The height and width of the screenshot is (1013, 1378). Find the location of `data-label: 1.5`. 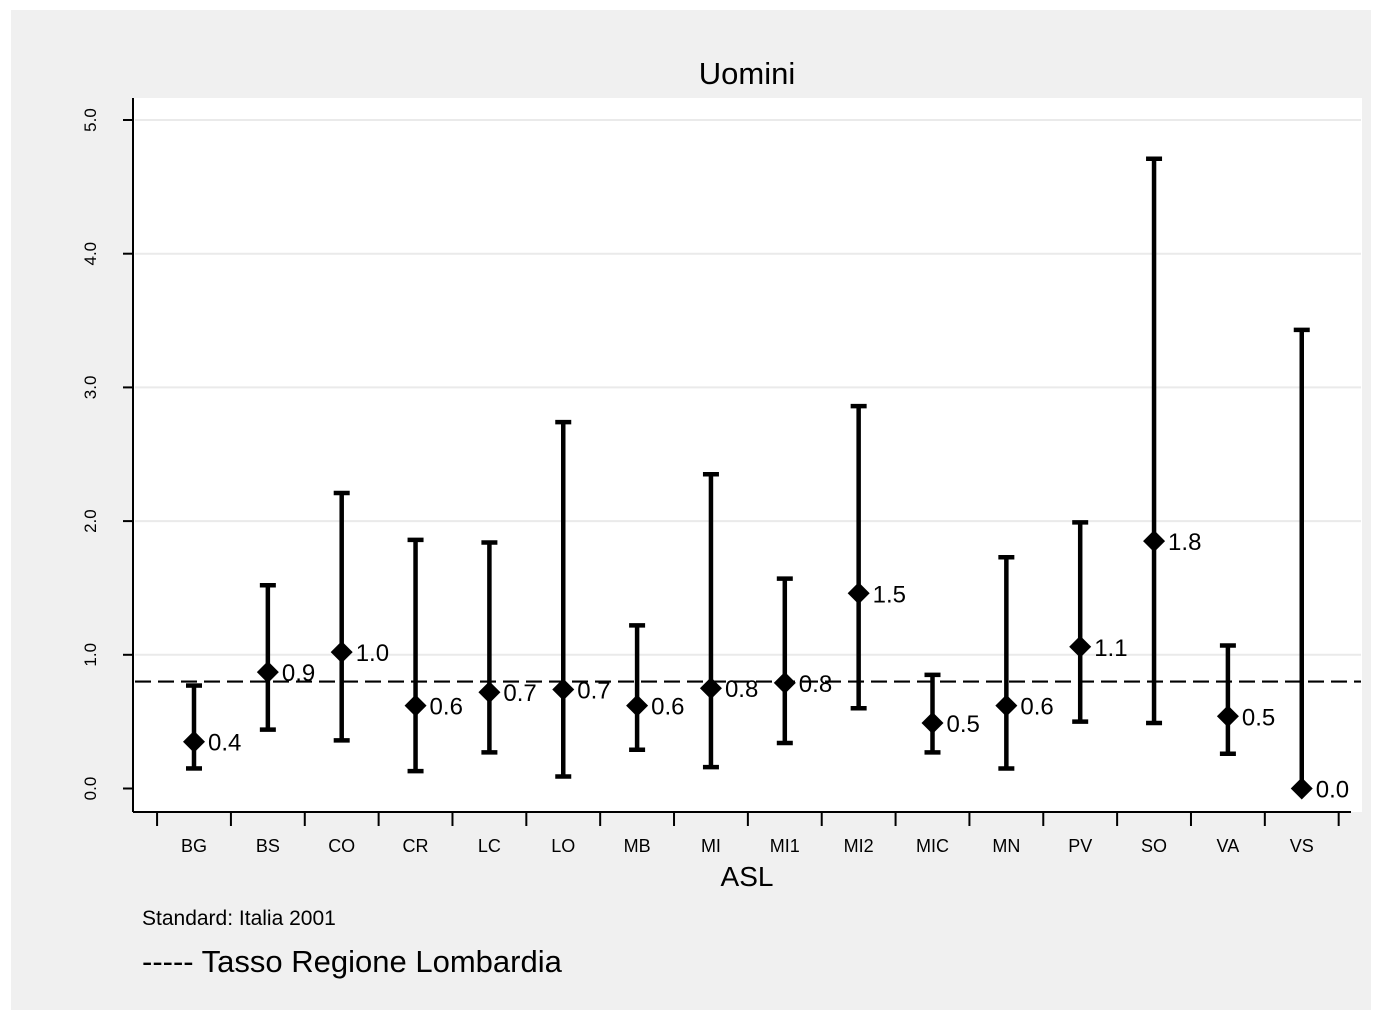

data-label: 1.5 is located at coordinates (889, 594).